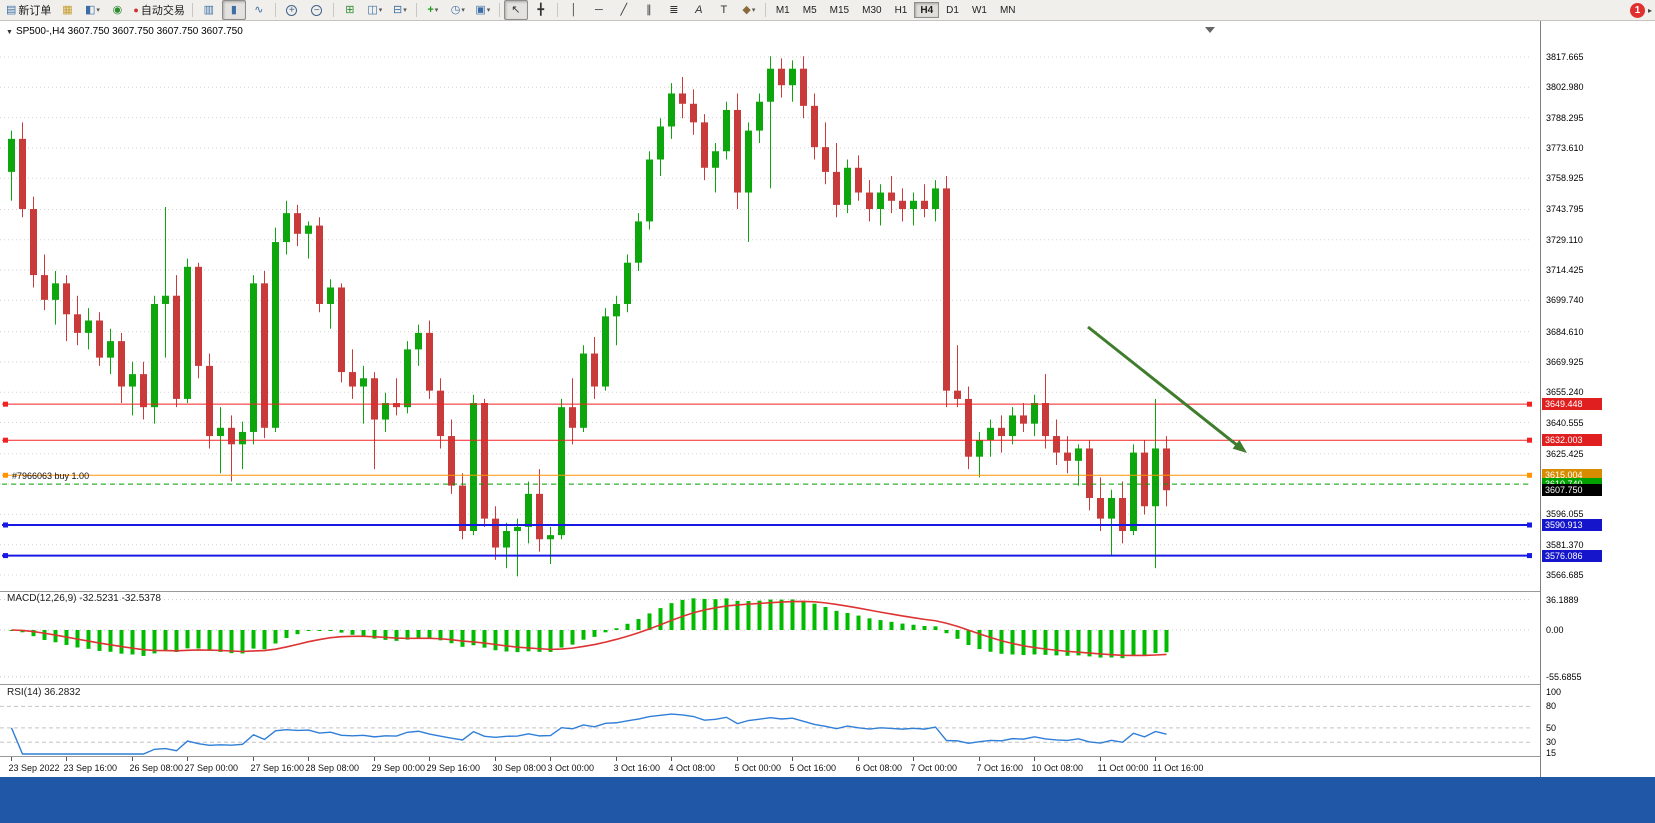  I want to click on cascade-windows-button: ◫ ▾, so click(375, 10).